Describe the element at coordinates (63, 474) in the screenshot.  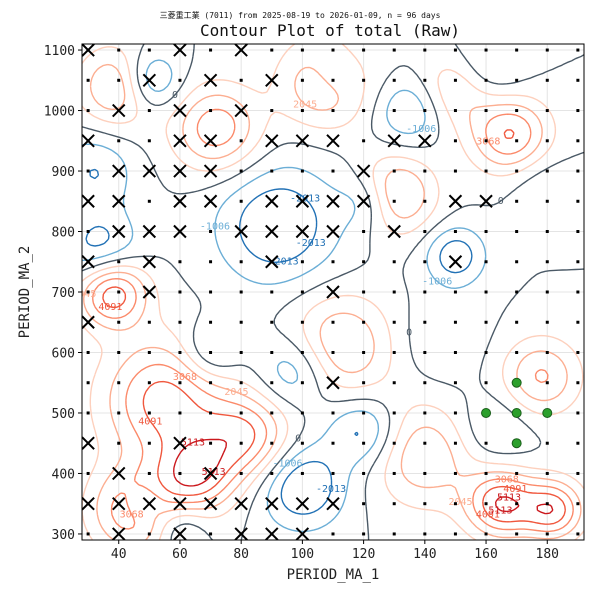
I see `y-tick-label: 400` at that location.